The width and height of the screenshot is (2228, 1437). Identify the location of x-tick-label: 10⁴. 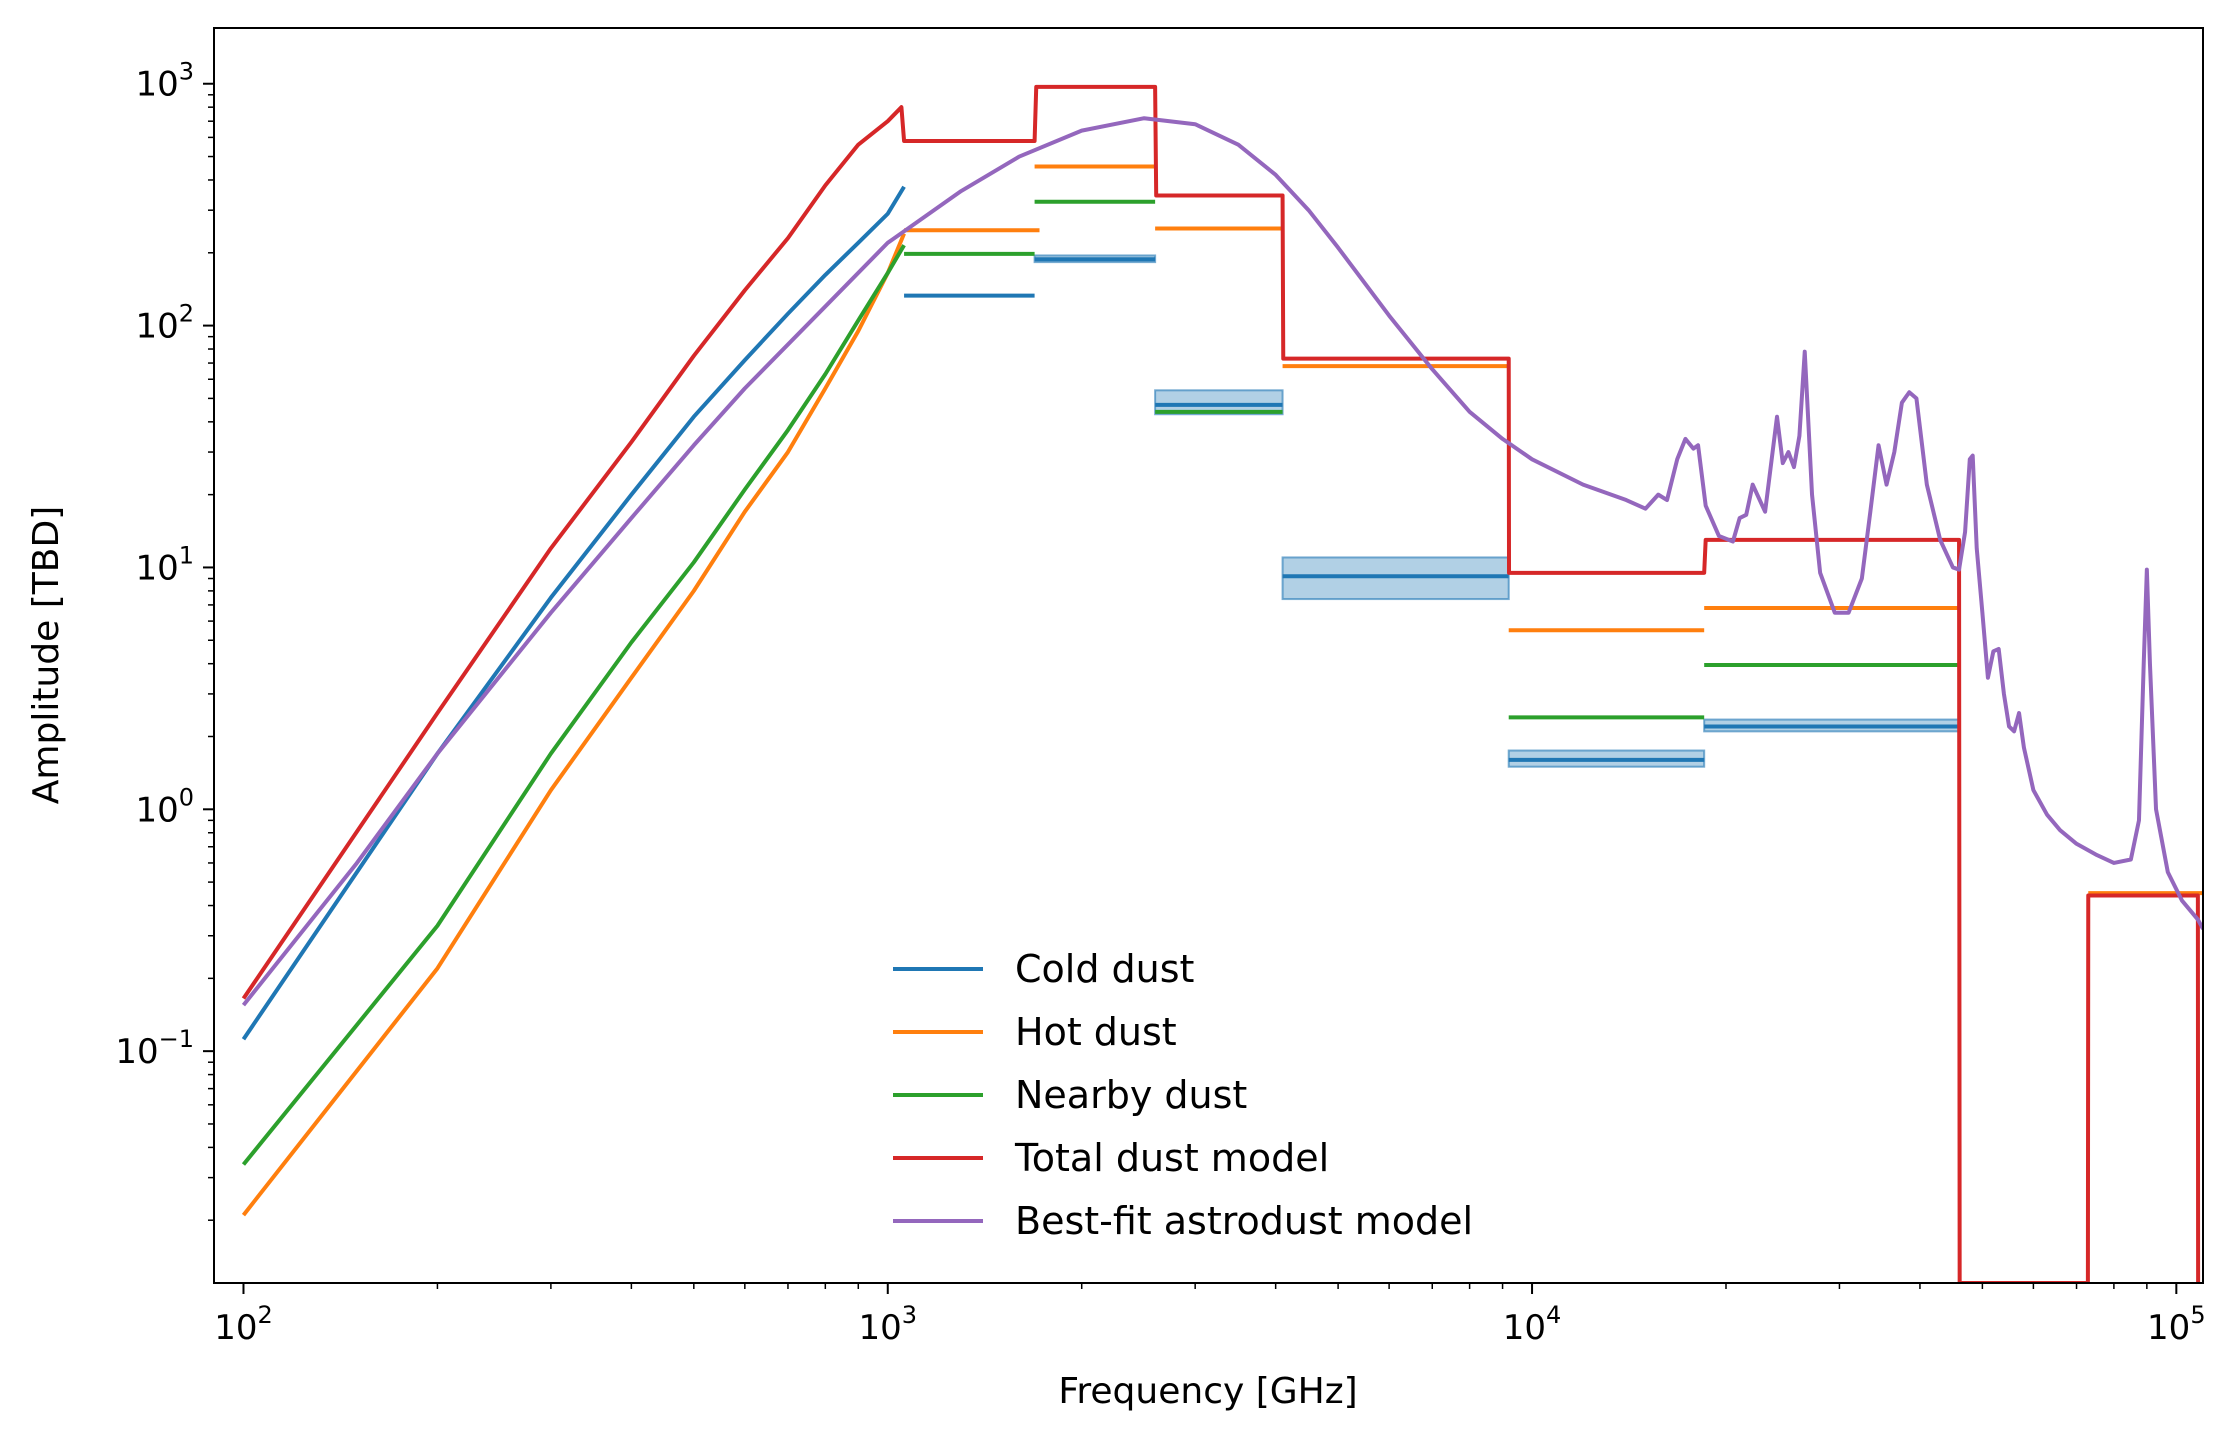
(1532, 1324).